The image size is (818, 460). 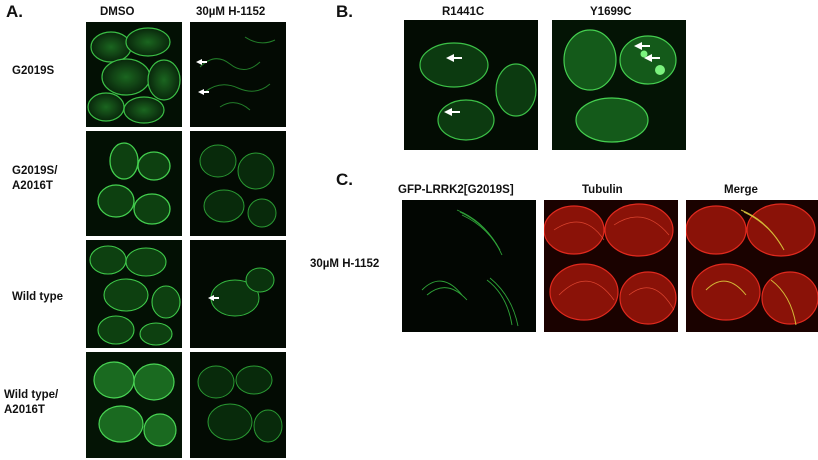 I want to click on panel-c-letter: C., so click(x=344, y=179).